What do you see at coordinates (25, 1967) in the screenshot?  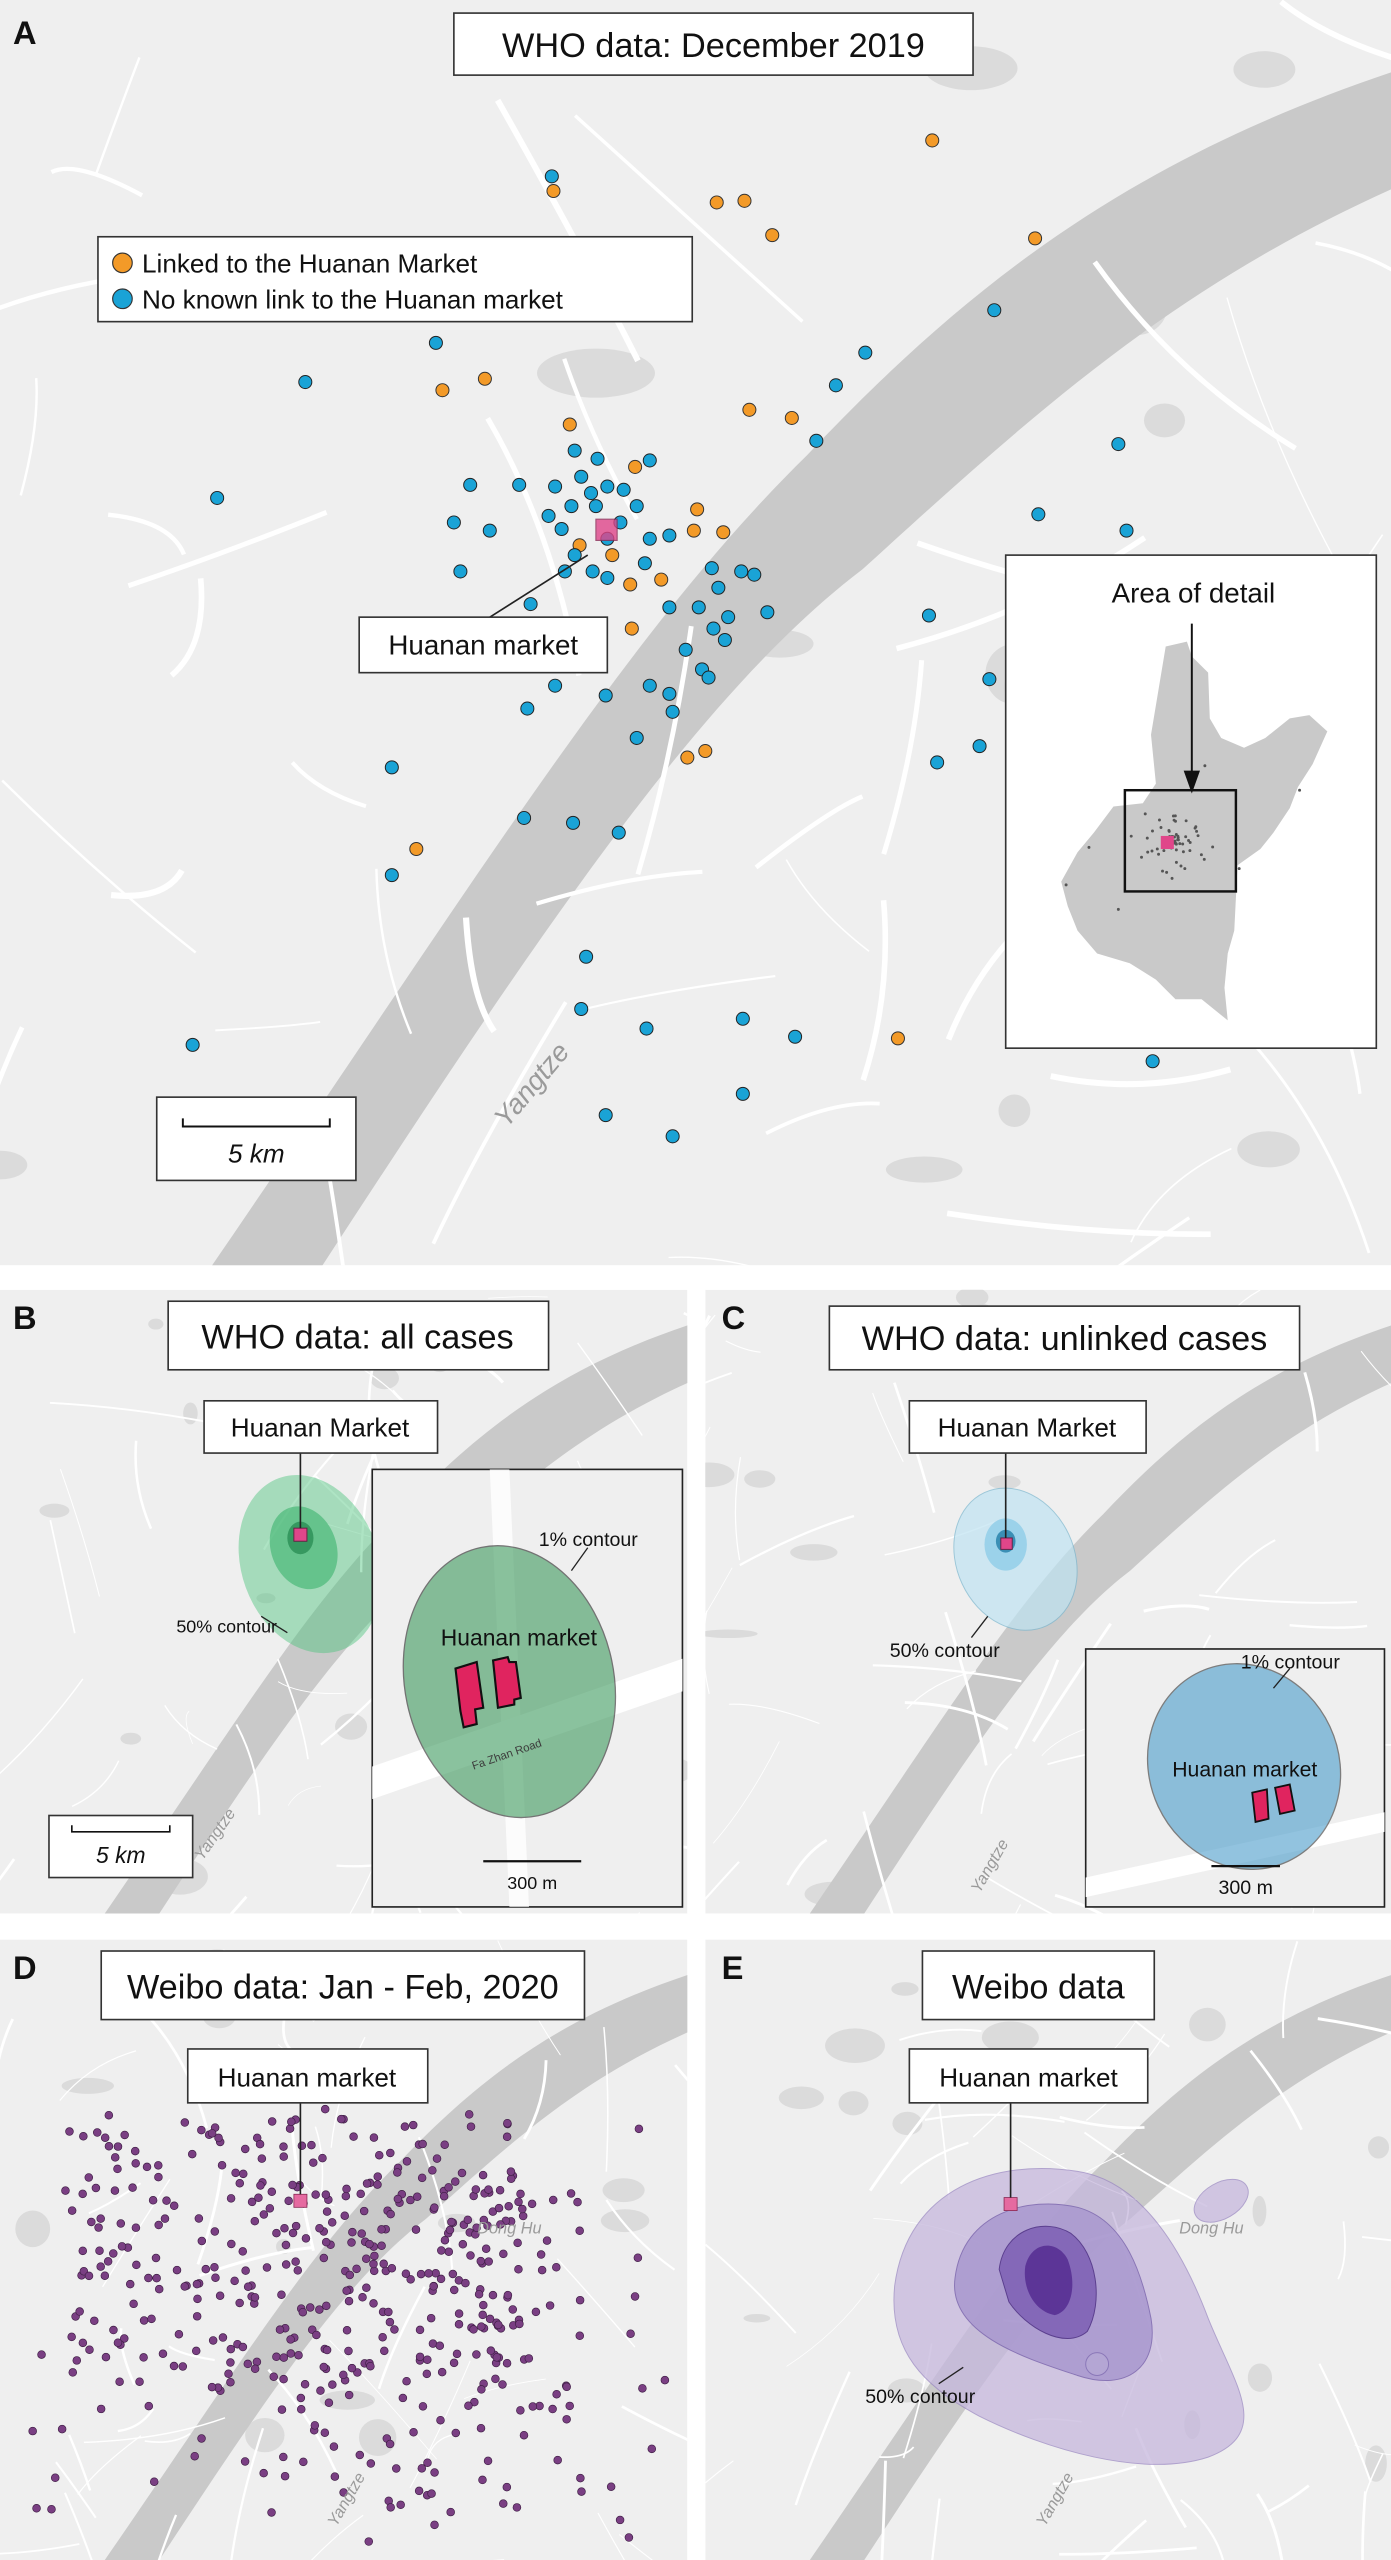 I see `panel-letter: D` at bounding box center [25, 1967].